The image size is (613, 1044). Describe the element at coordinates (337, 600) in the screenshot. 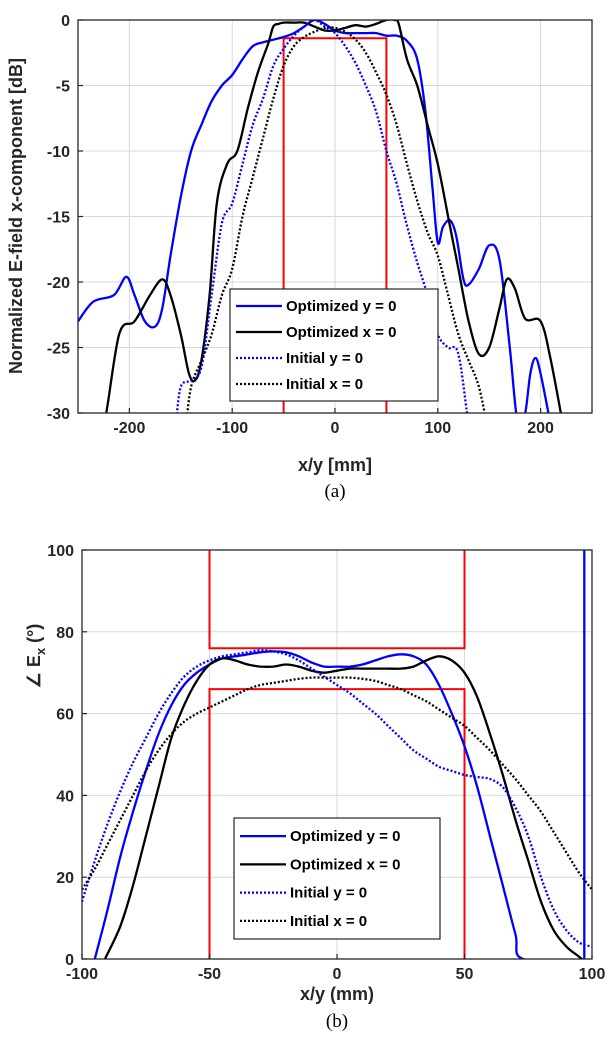

I see `mask-upper` at that location.